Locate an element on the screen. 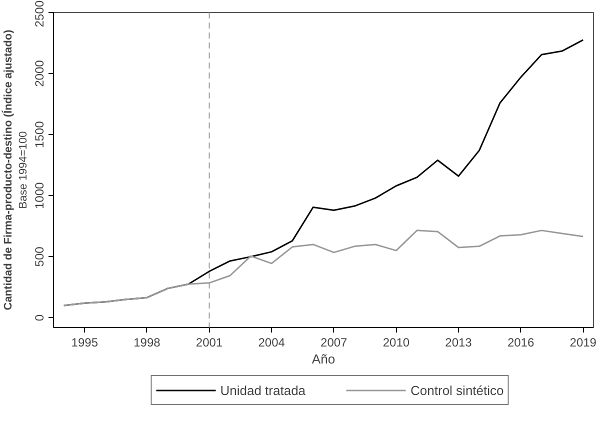 Image resolution: width=616 pixels, height=435 pixels. x-tick-label: 2004 is located at coordinates (272, 343).